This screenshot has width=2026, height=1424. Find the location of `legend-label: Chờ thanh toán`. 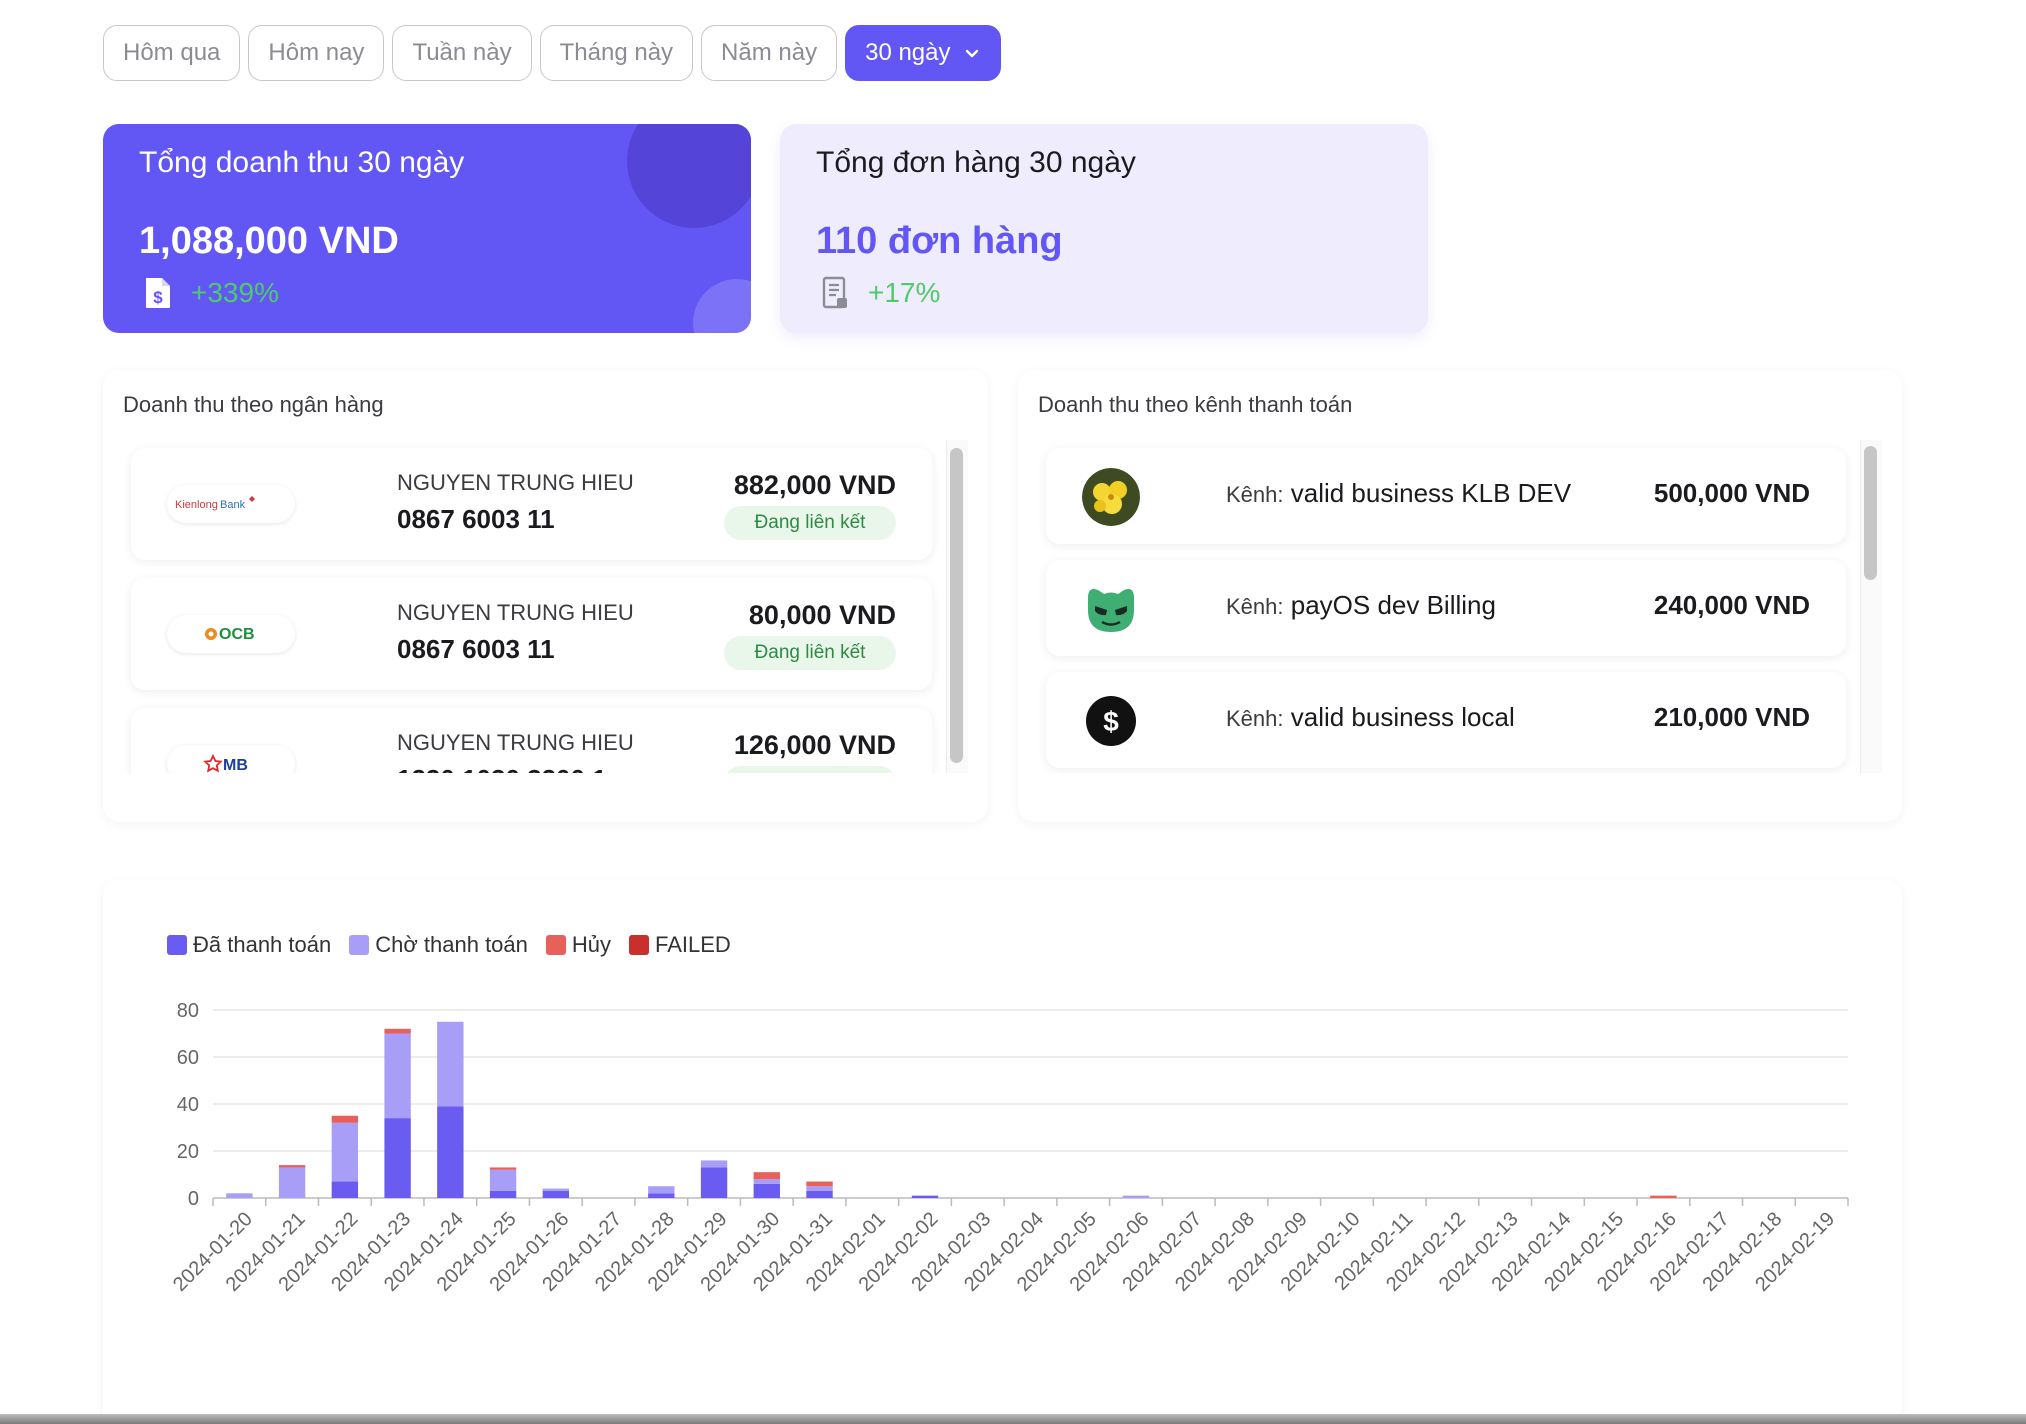

legend-label: Chờ thanh toán is located at coordinates (451, 944).